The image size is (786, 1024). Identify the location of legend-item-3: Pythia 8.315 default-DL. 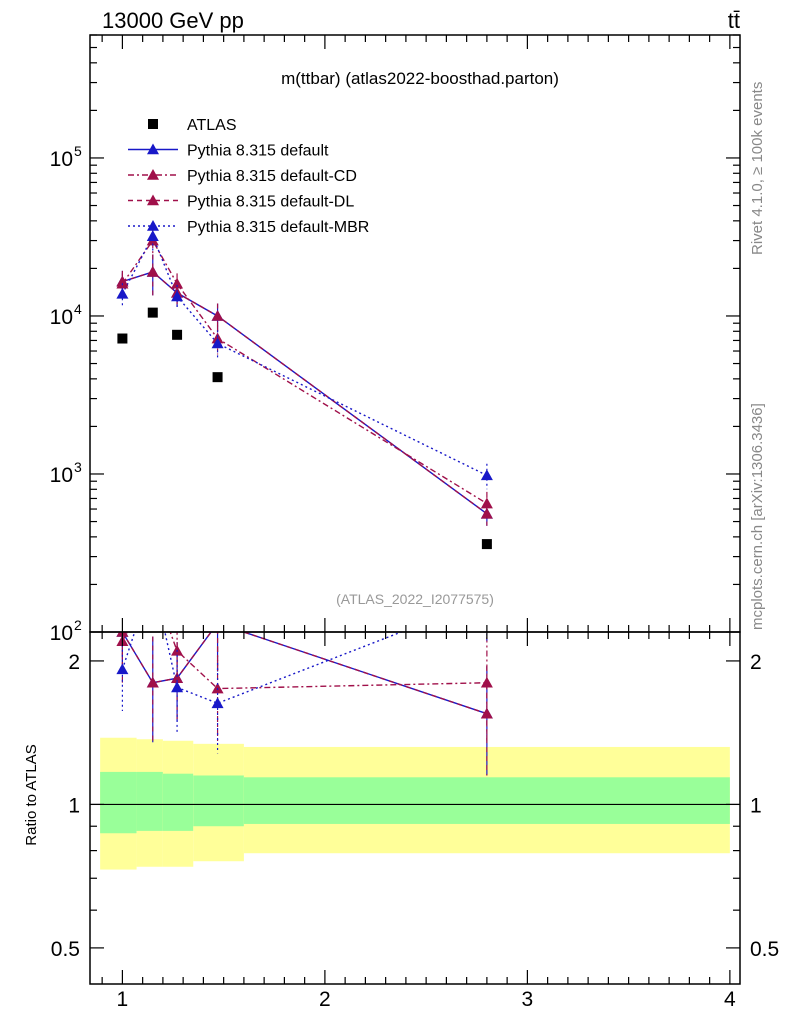
(241, 202).